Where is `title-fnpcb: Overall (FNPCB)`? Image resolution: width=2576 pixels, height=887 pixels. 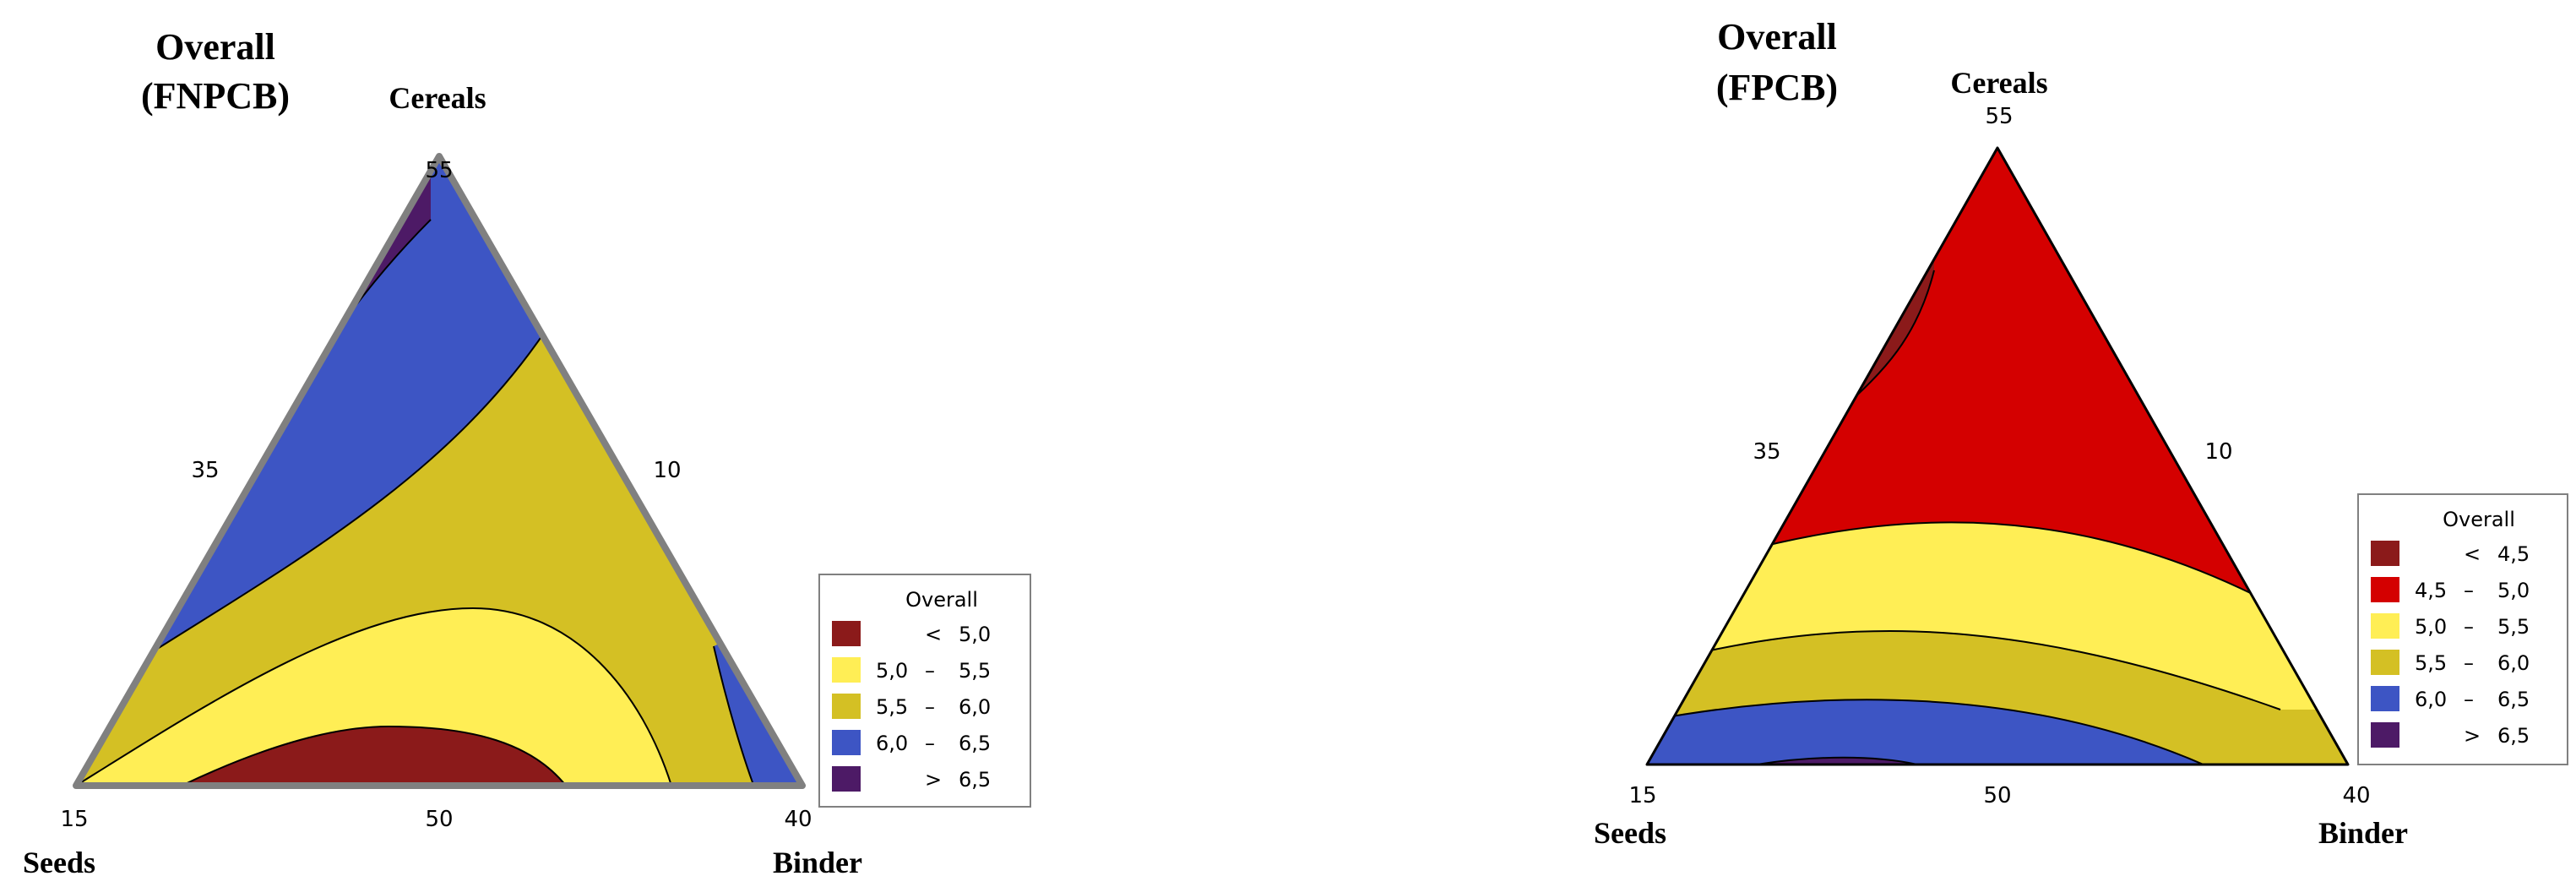 title-fnpcb: Overall (FNPCB) is located at coordinates (215, 71).